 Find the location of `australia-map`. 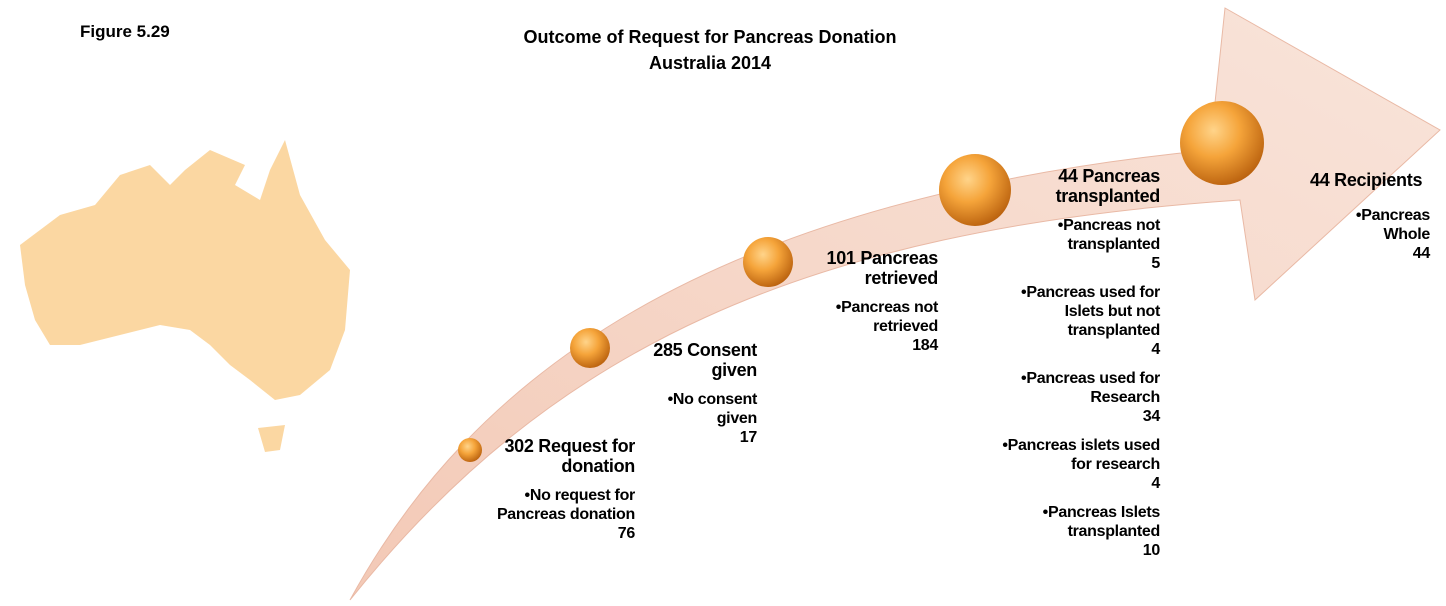

australia-map is located at coordinates (185, 296).